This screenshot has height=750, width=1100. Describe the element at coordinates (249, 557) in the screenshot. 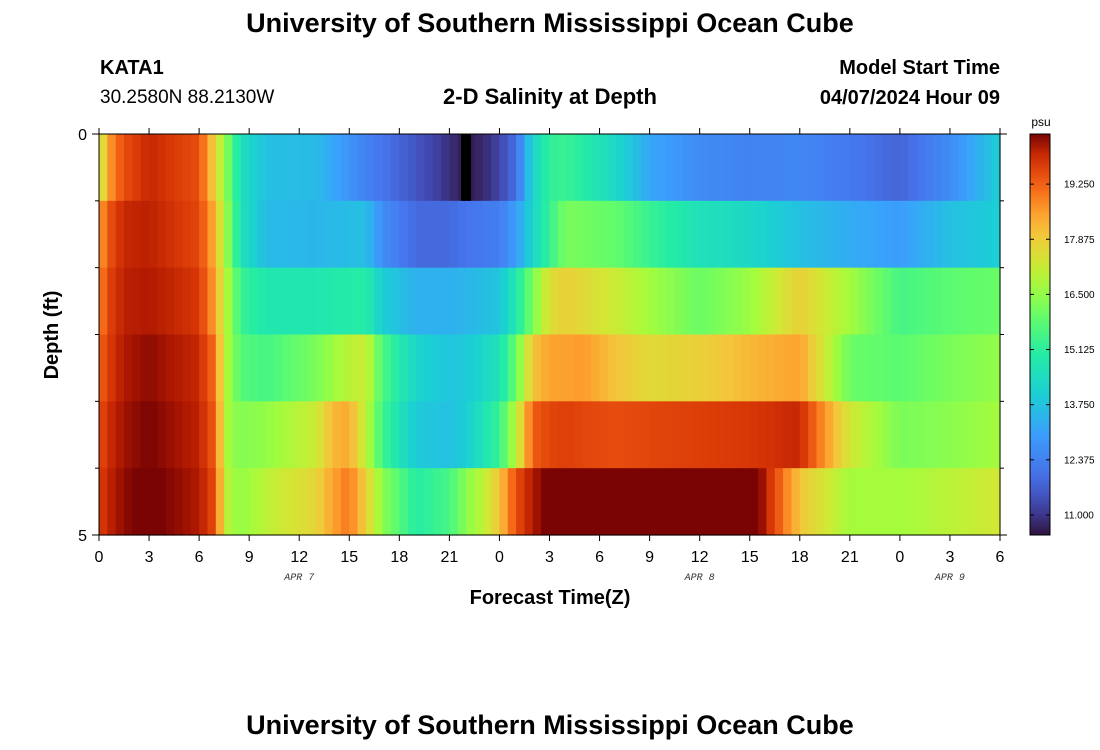

I see `x-tick-label: 9` at that location.